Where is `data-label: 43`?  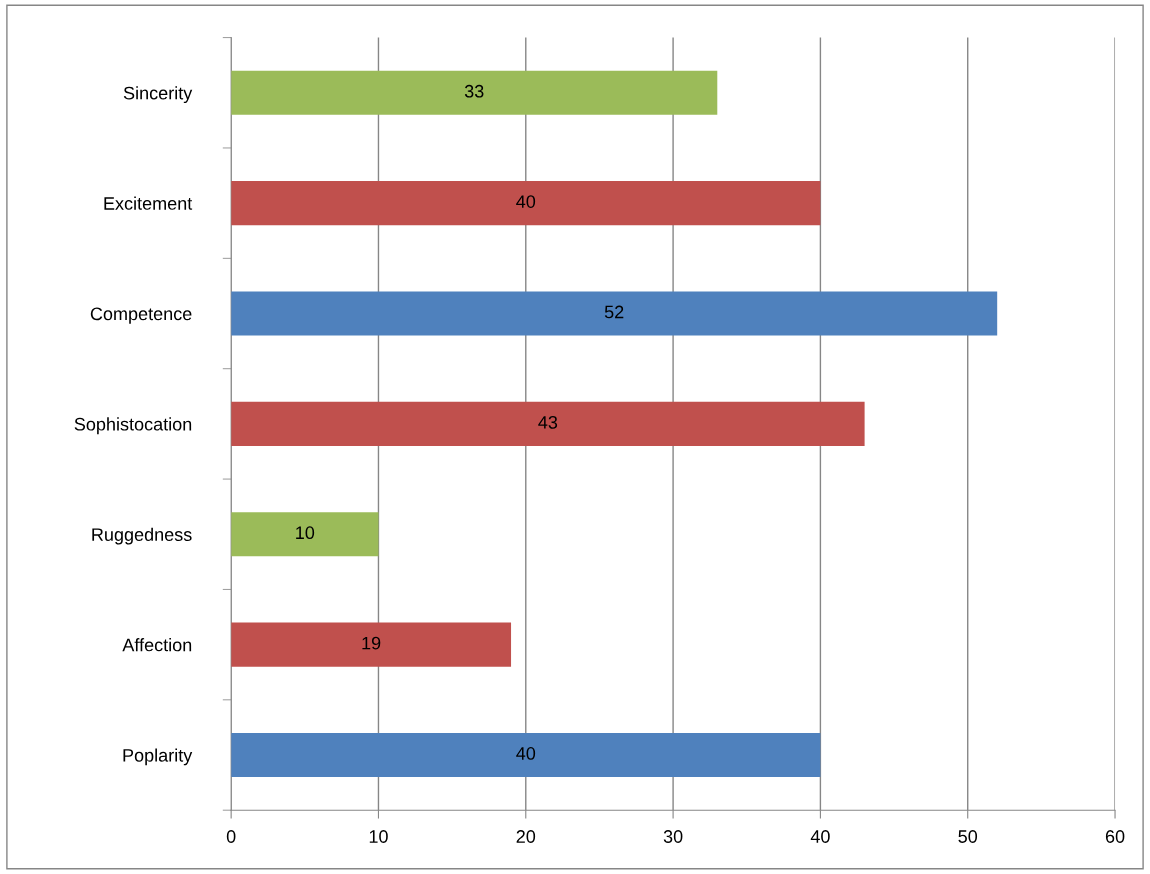
data-label: 43 is located at coordinates (548, 422).